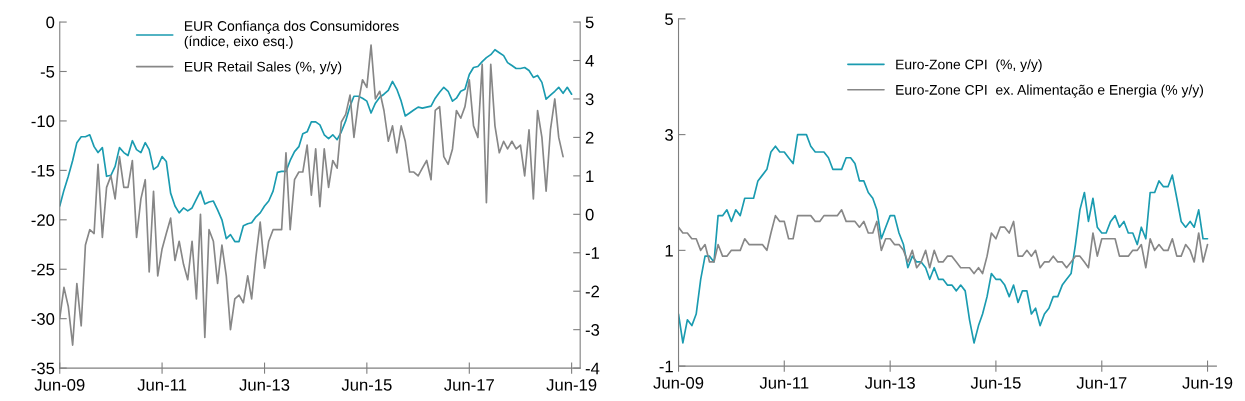 The height and width of the screenshot is (401, 1245). Describe the element at coordinates (589, 214) in the screenshot. I see `y2-tick-label: 0` at that location.